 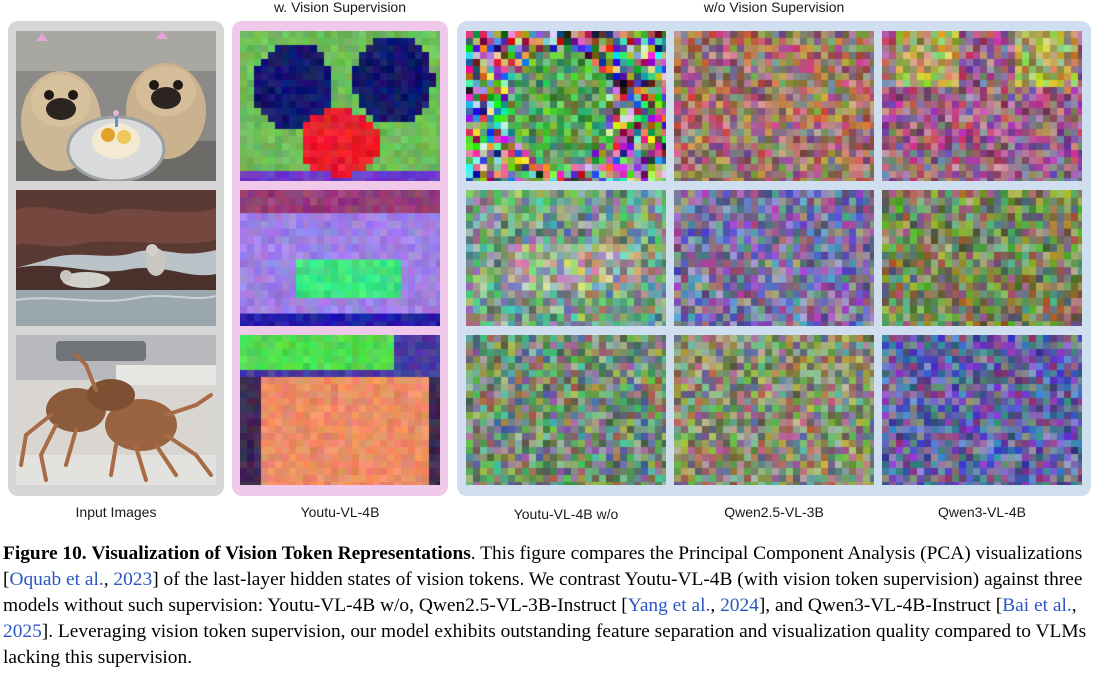 I want to click on pugs-illustration, so click(x=116, y=106).